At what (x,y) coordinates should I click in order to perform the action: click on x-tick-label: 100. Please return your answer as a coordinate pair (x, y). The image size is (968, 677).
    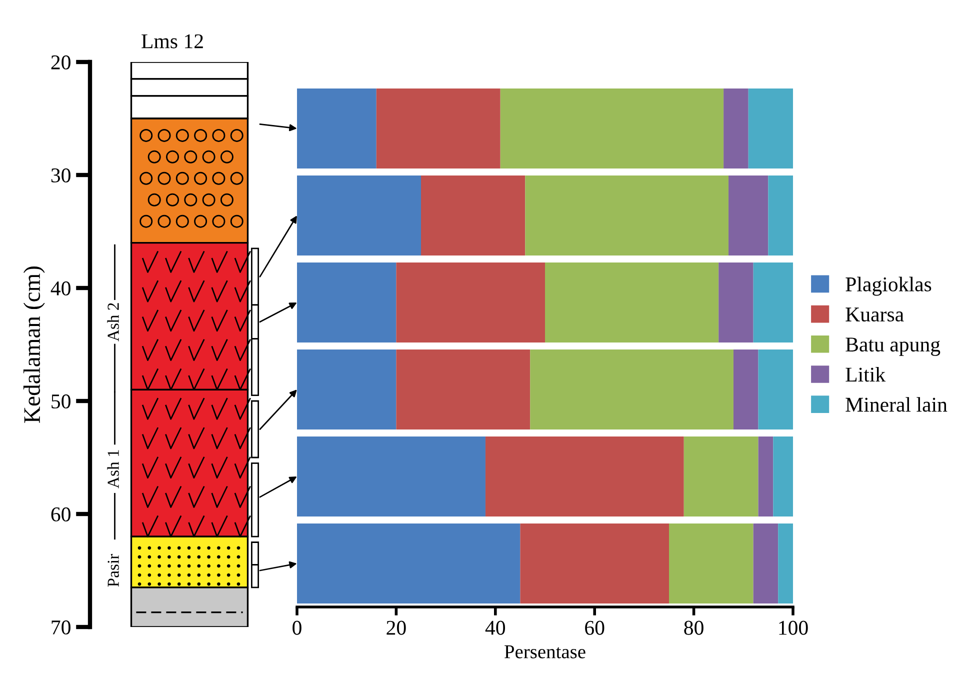
    Looking at the image, I should click on (793, 627).